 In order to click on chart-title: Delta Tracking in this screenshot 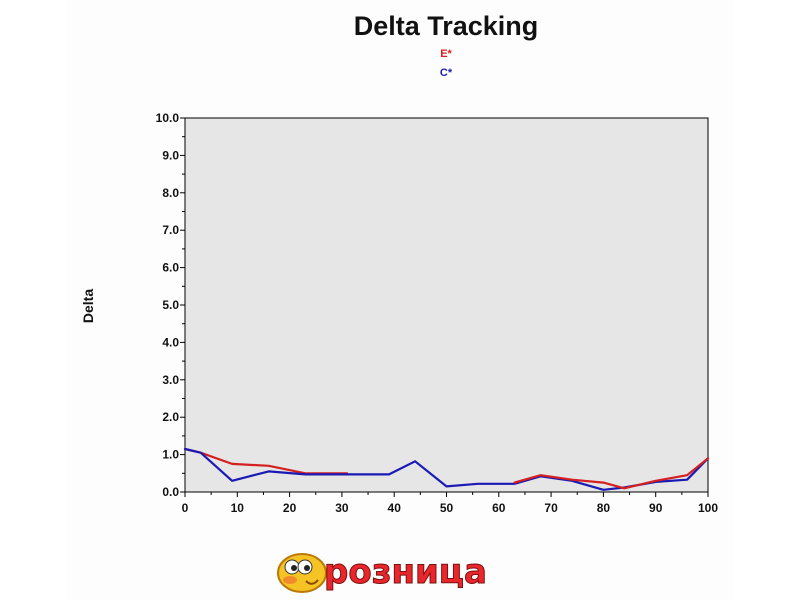, I will do `click(446, 26)`.